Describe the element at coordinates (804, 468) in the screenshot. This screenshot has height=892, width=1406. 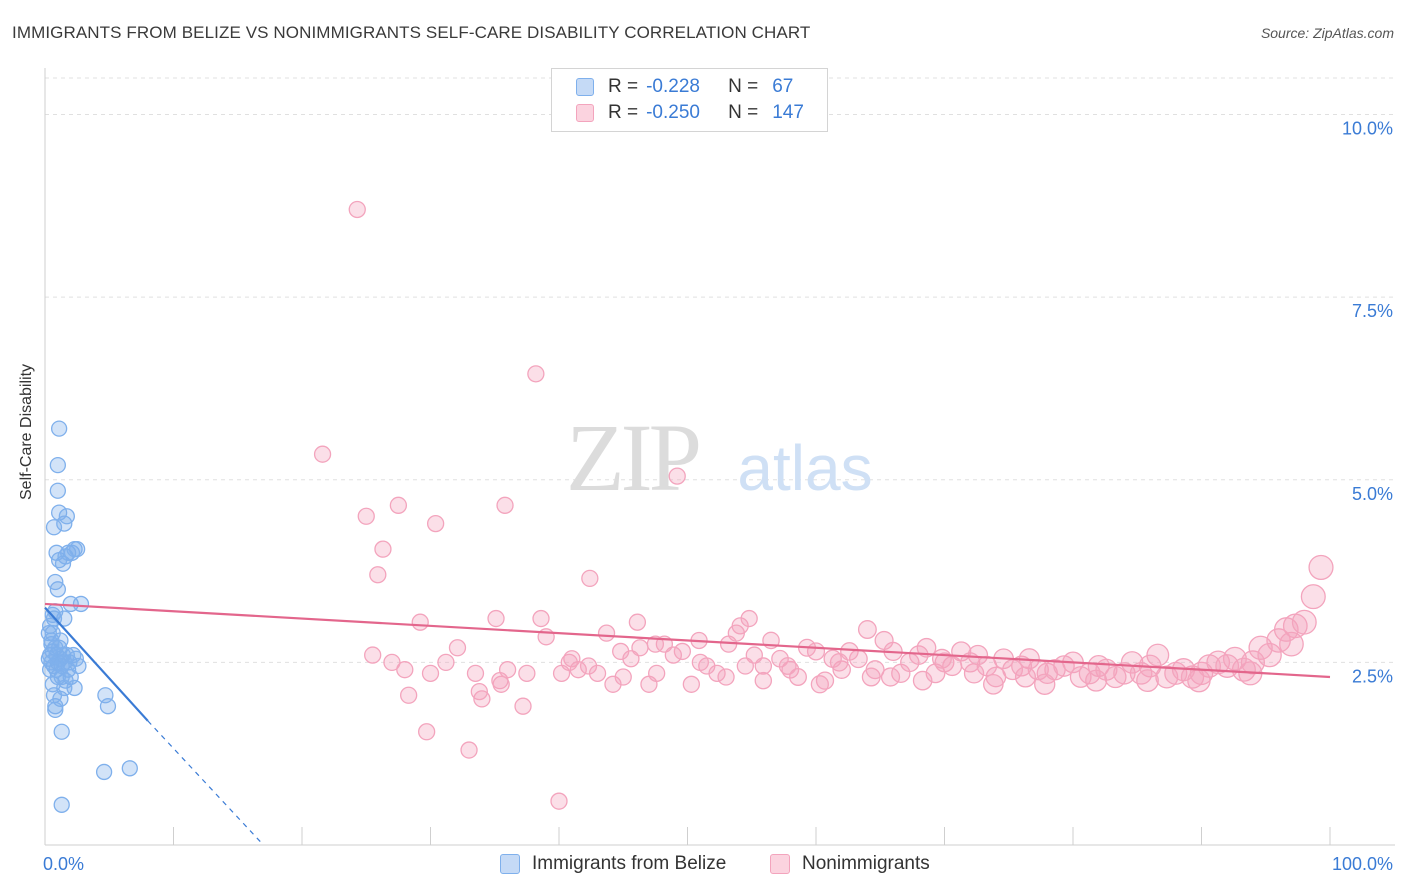
I see `watermark-atlas: atlas` at that location.